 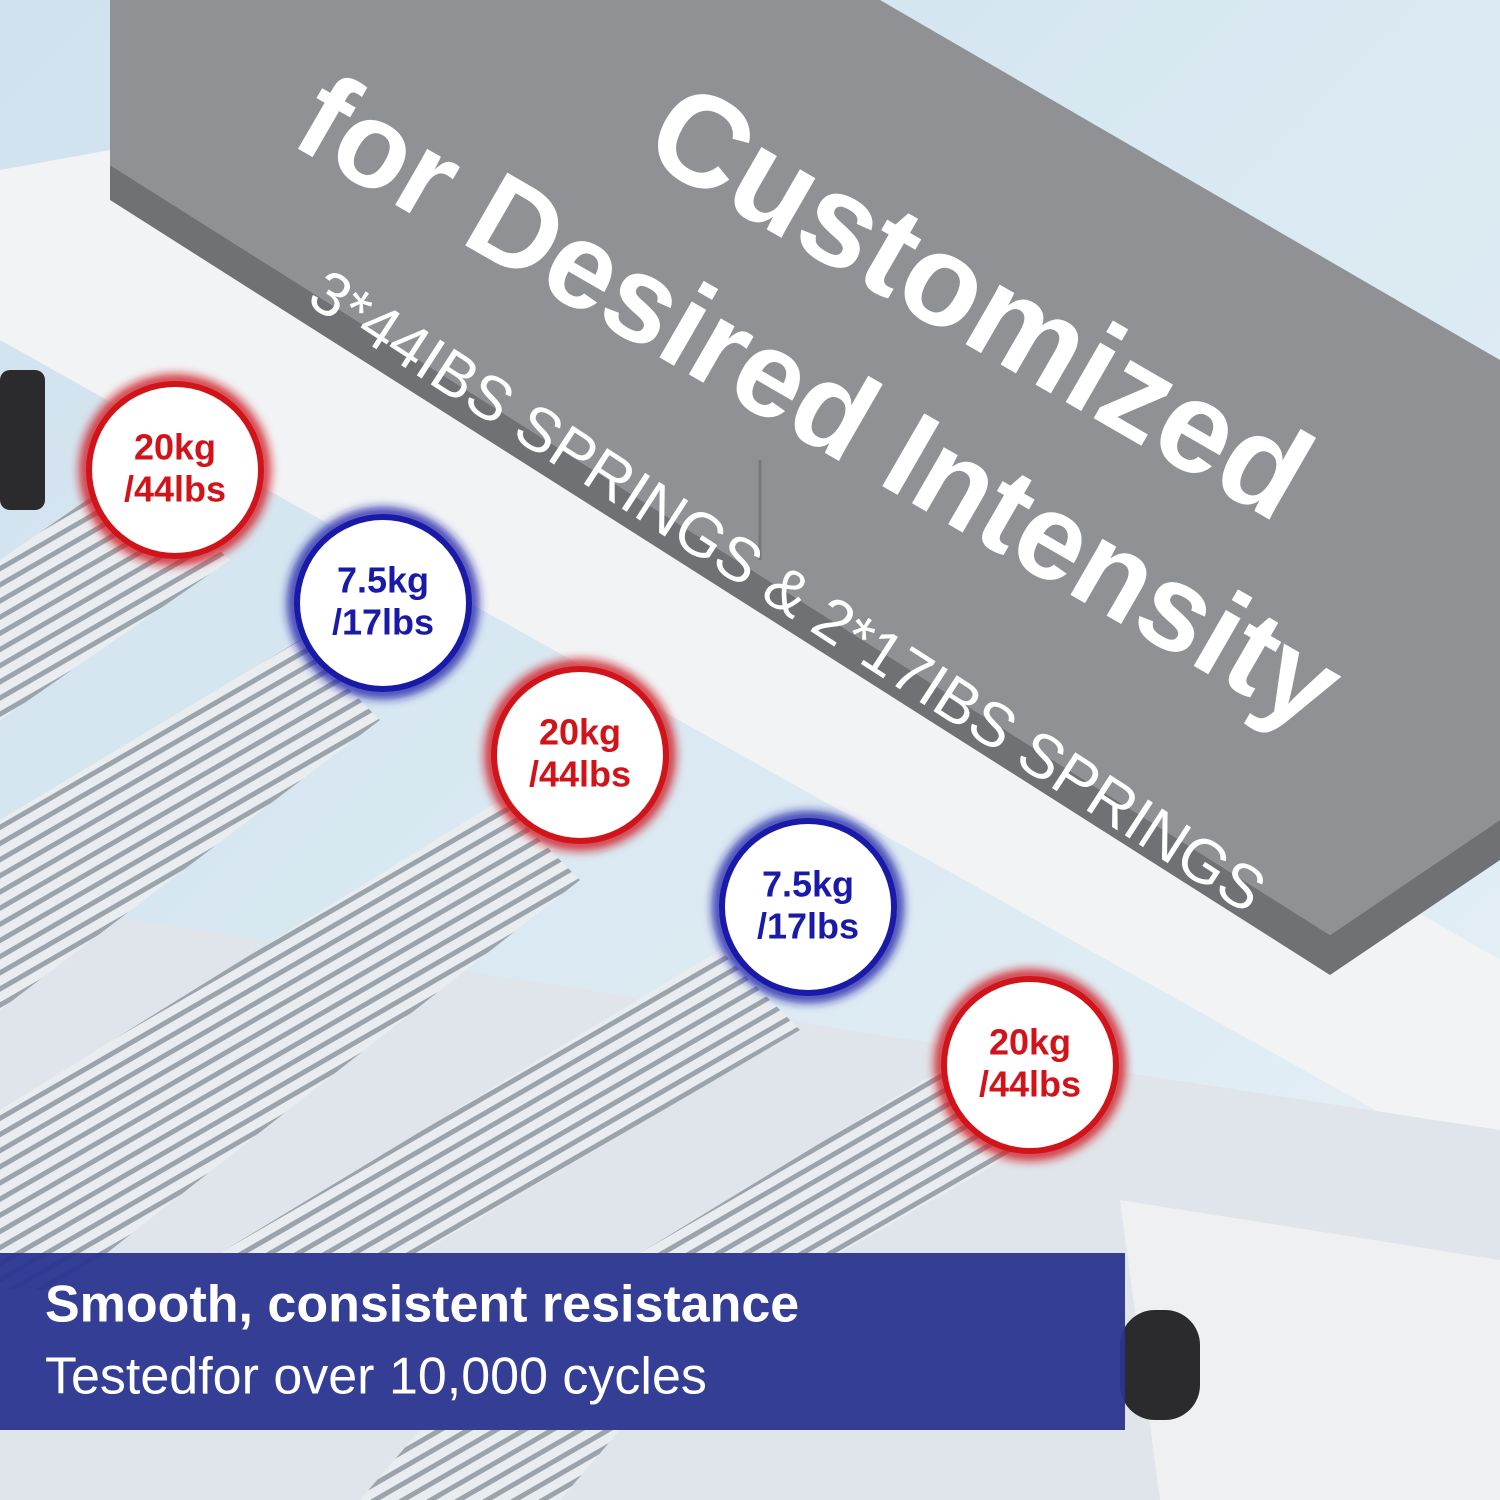 What do you see at coordinates (376, 1377) in the screenshot?
I see `banner-subtitle: Testedfor over 10,000 cycles` at bounding box center [376, 1377].